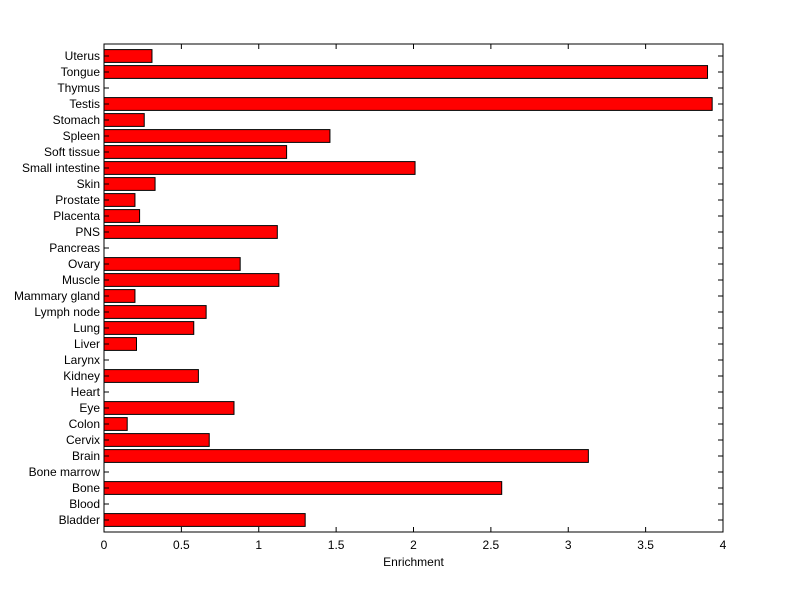  What do you see at coordinates (259, 168) in the screenshot?
I see `bar-small-intestine` at bounding box center [259, 168].